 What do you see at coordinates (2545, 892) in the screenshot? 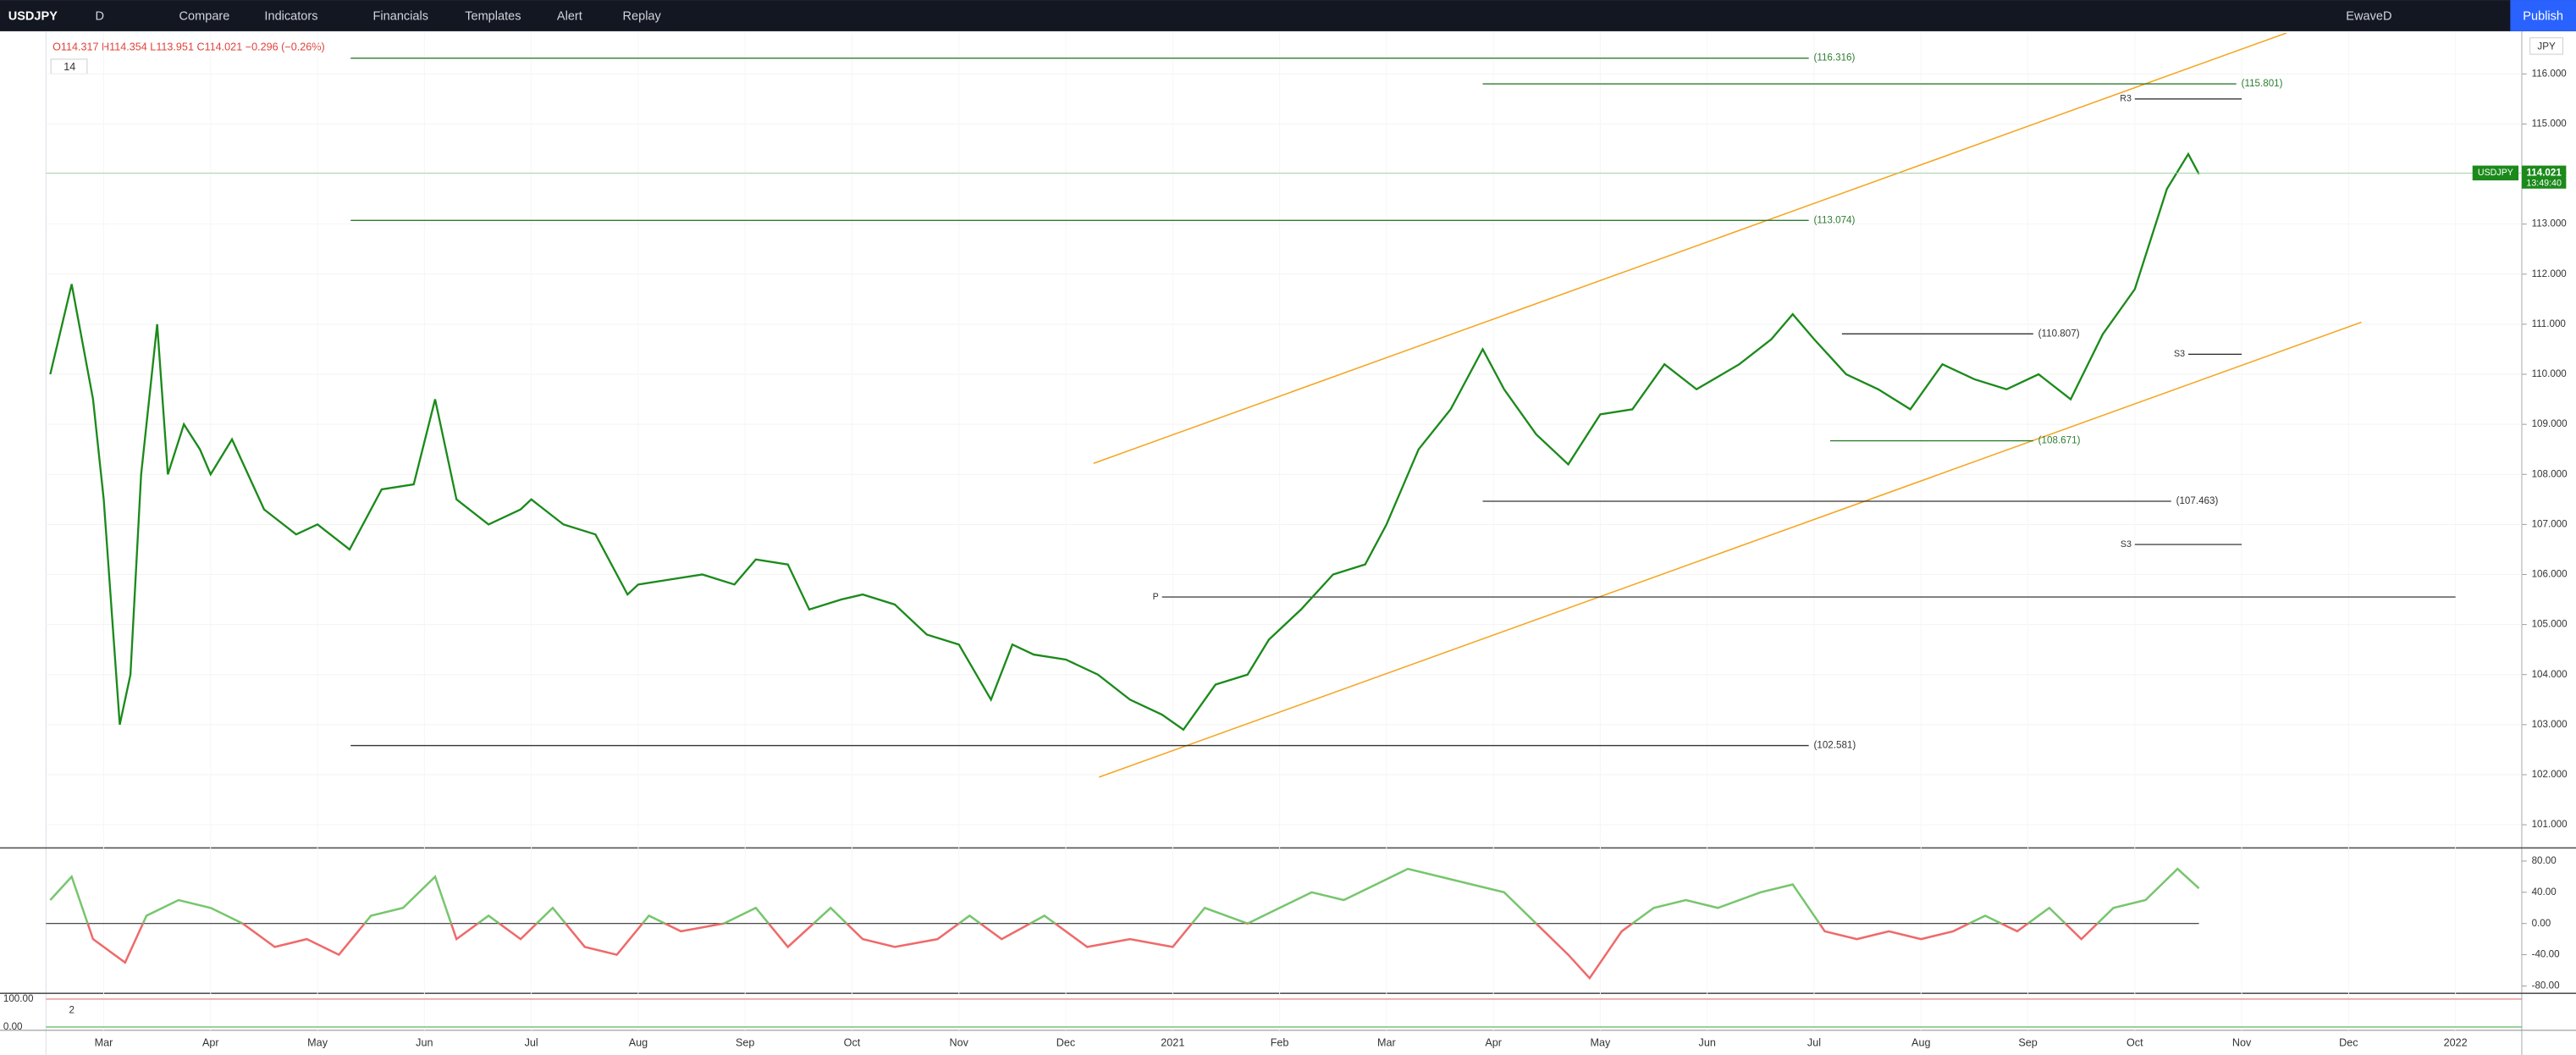
I see `osc-tick-label: 40.00` at bounding box center [2545, 892].